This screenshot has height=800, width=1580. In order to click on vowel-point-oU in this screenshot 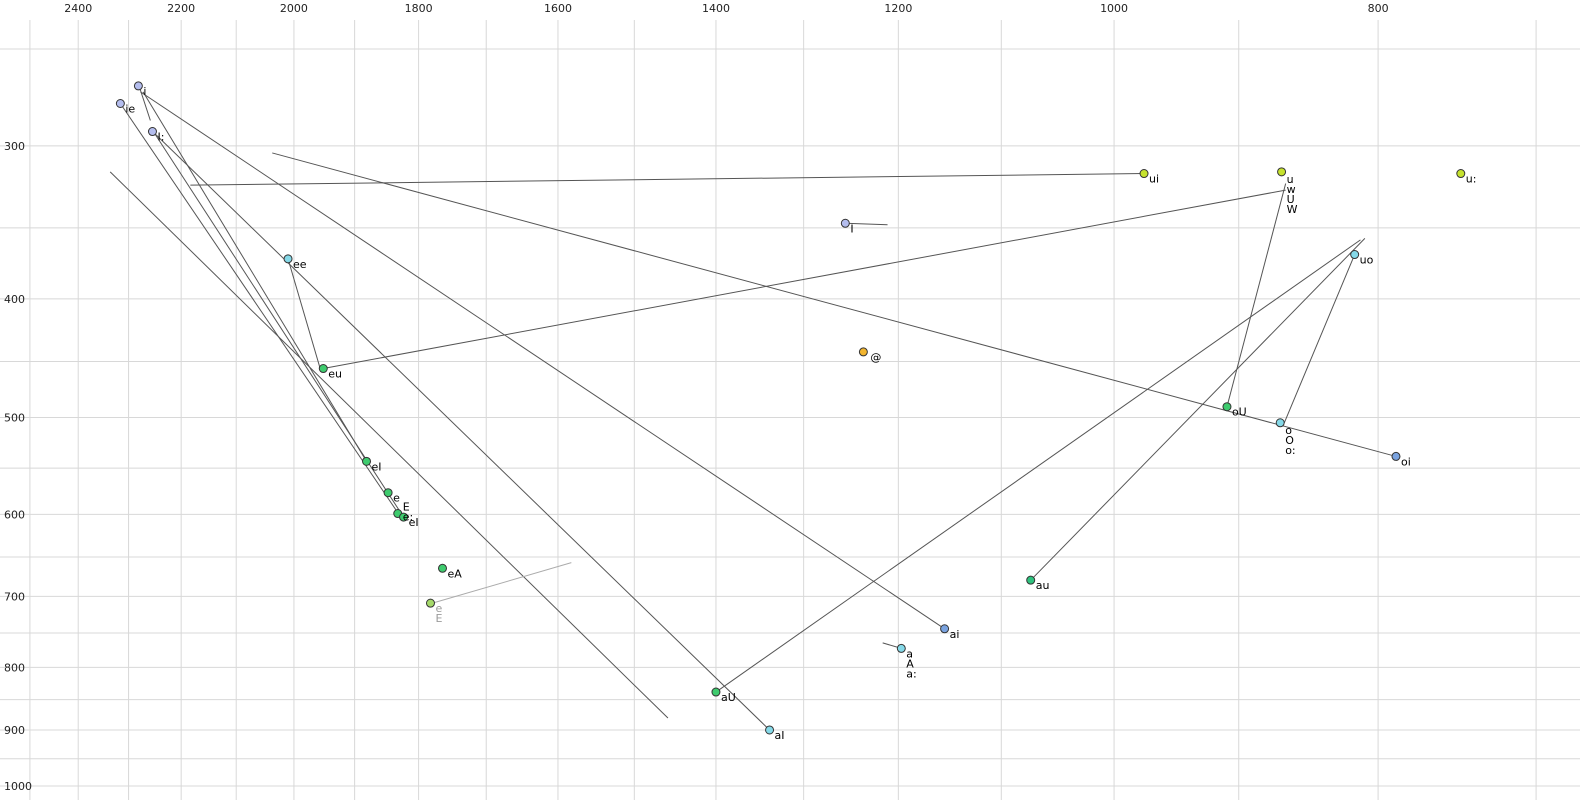, I will do `click(1227, 407)`.